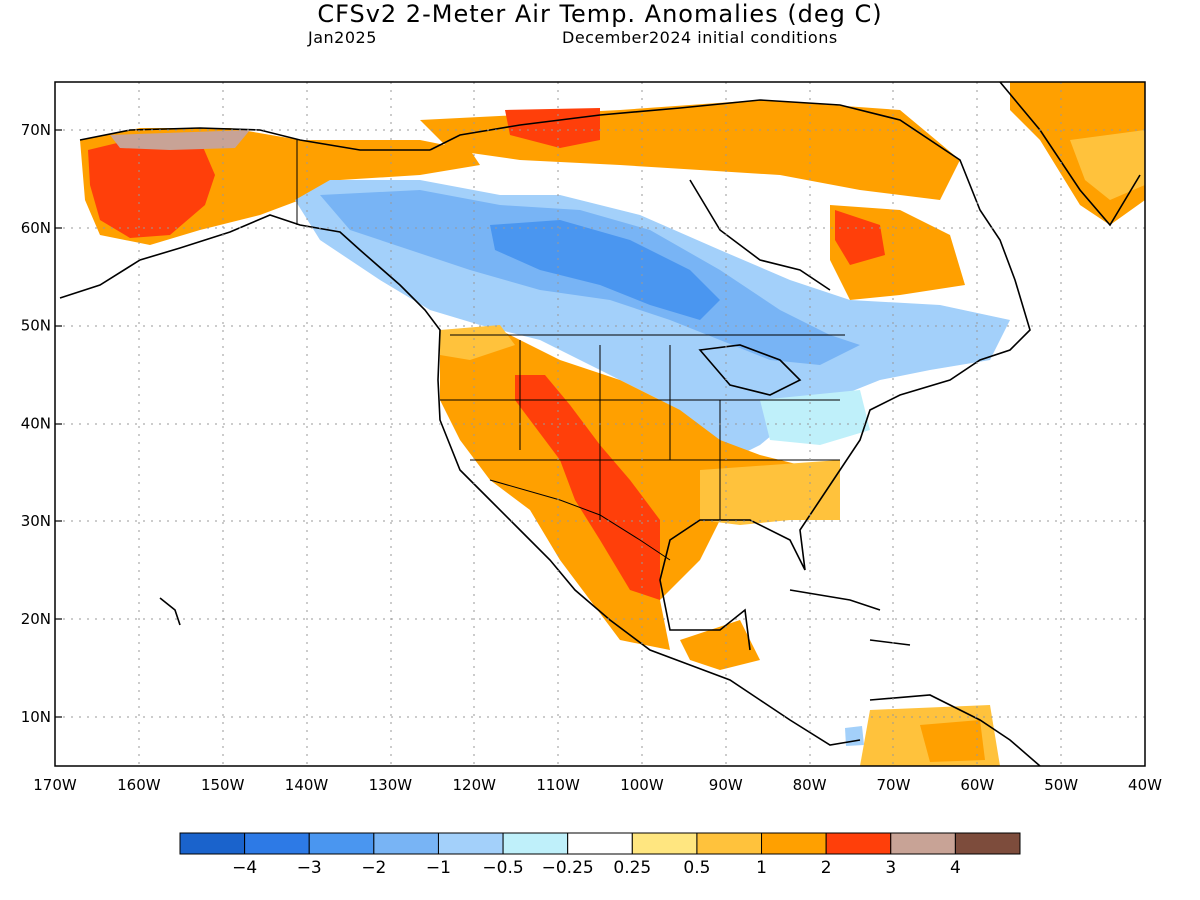  I want to click on colorbar-label: 0.5, so click(696, 868).